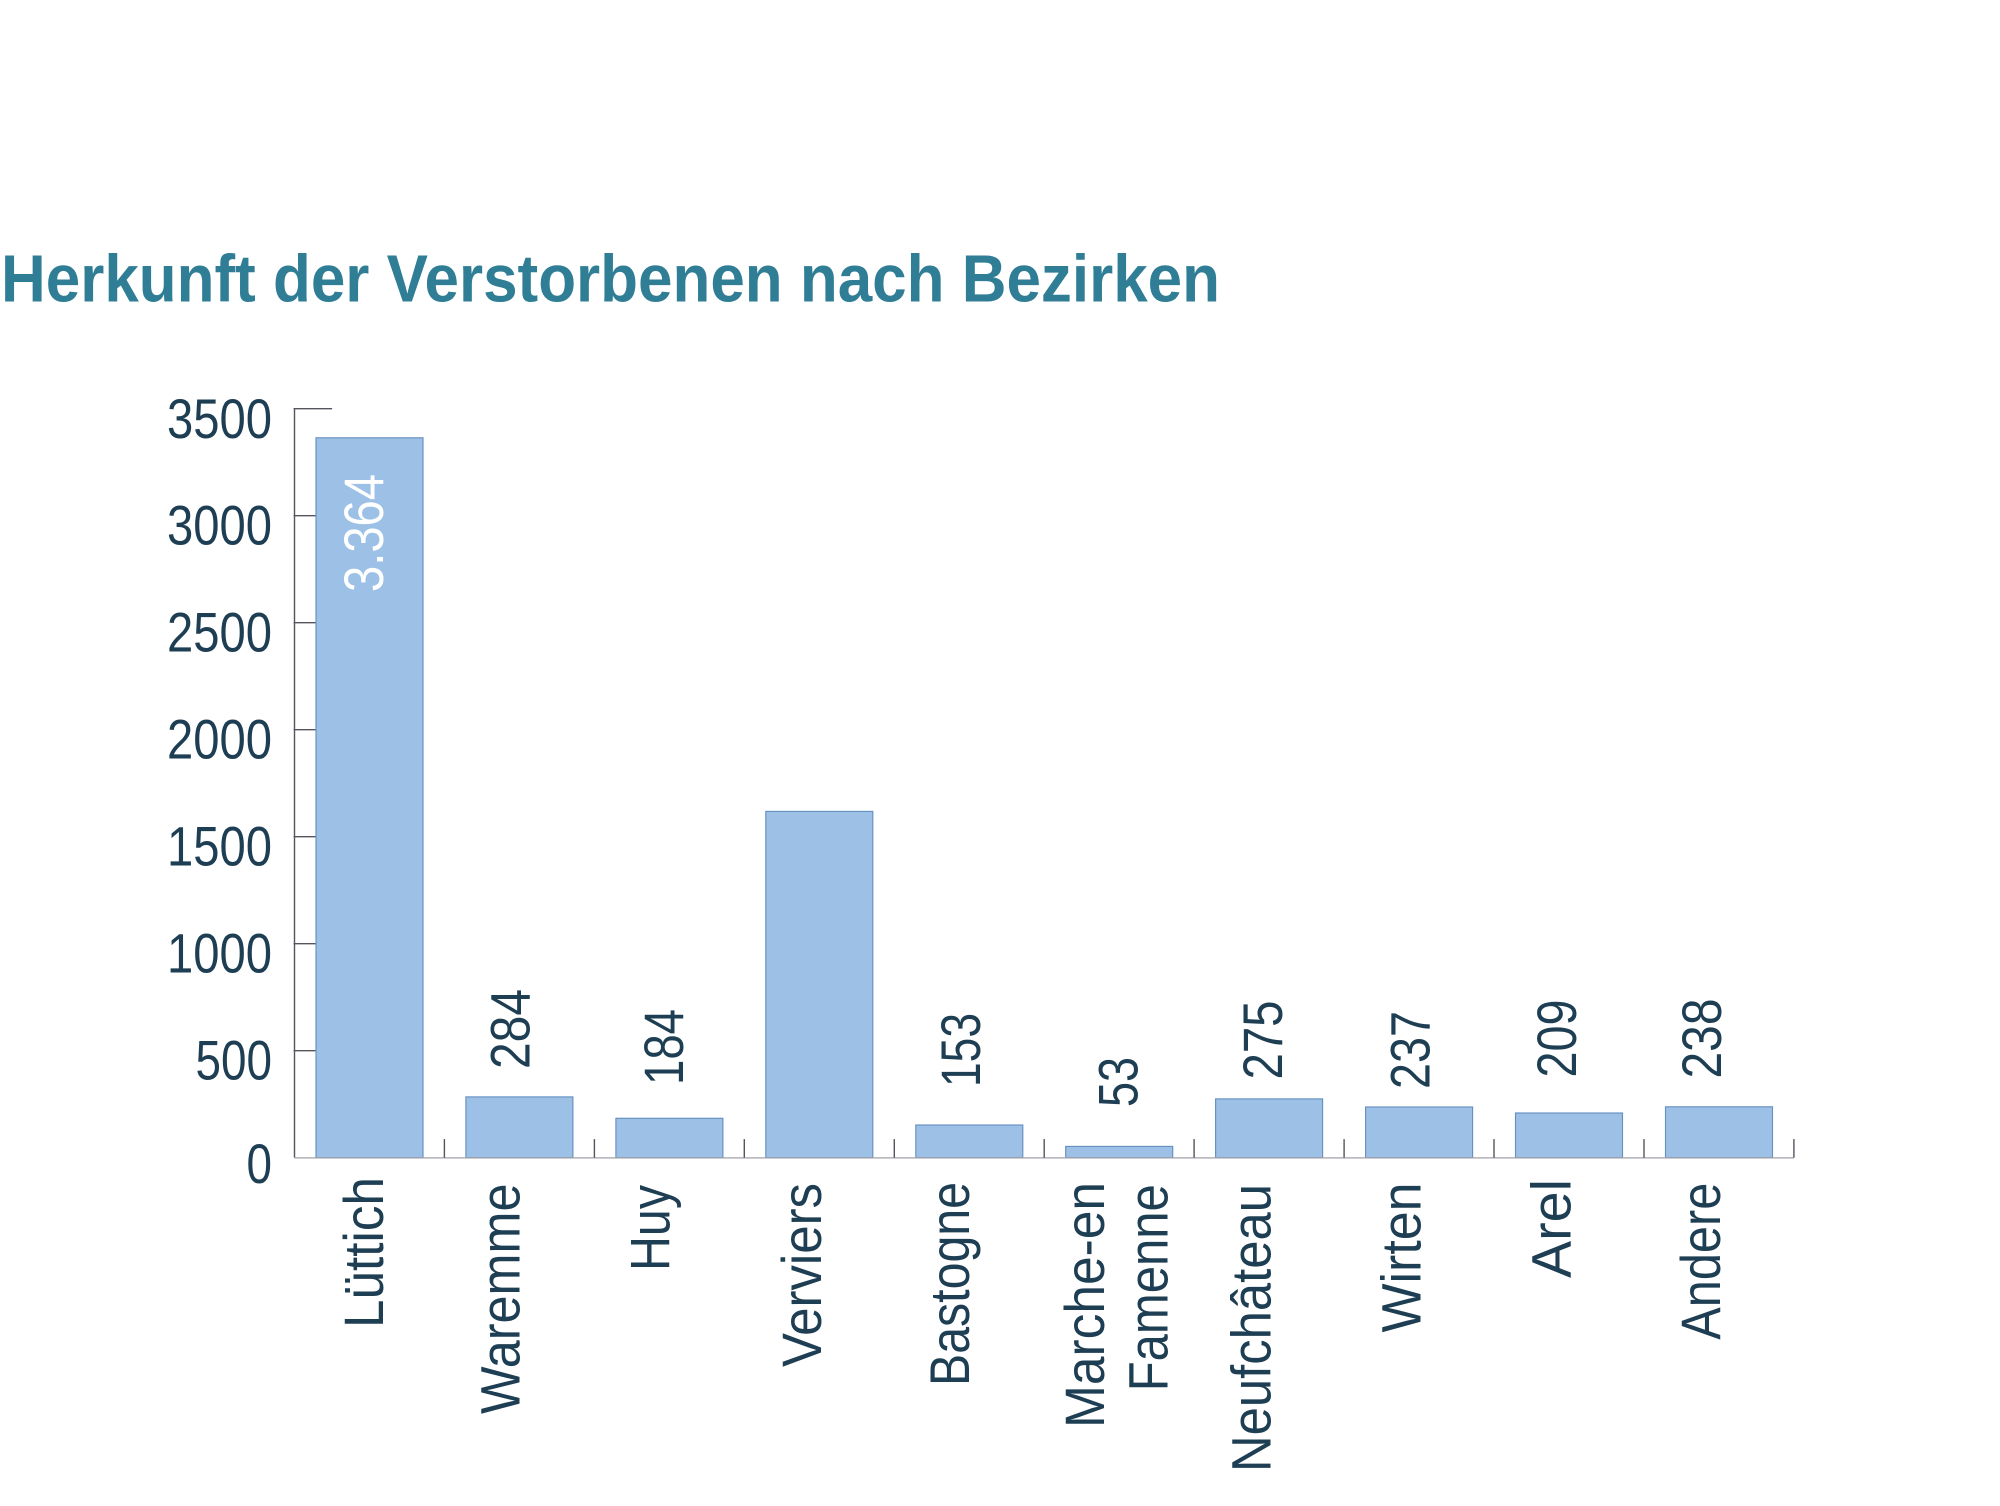 This screenshot has width=2000, height=1506. I want to click on svg-text: Marche-en, so click(1084, 1305).